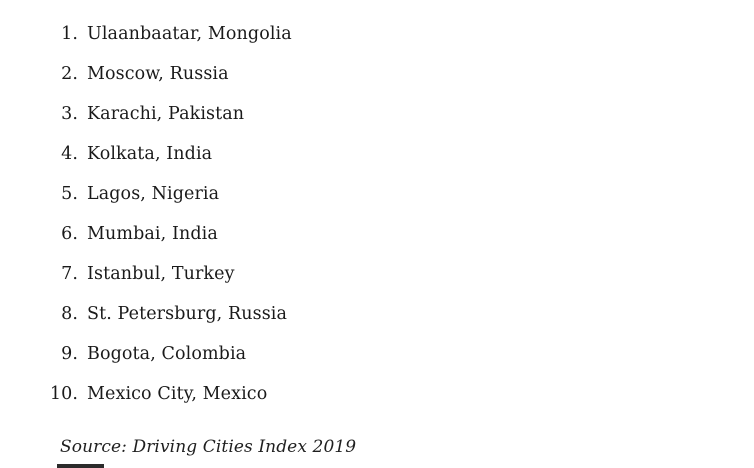 The image size is (754, 468). Describe the element at coordinates (152, 234) in the screenshot. I see `list-item-label: Mumbai, India` at that location.